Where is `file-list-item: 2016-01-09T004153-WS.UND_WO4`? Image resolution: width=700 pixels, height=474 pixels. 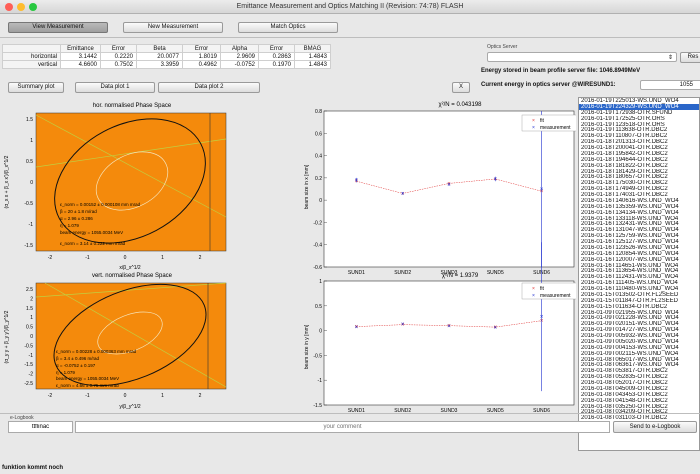
file-list-item: 2016-01-09T004153-WS.UND_WO4 is located at coordinates (630, 347).